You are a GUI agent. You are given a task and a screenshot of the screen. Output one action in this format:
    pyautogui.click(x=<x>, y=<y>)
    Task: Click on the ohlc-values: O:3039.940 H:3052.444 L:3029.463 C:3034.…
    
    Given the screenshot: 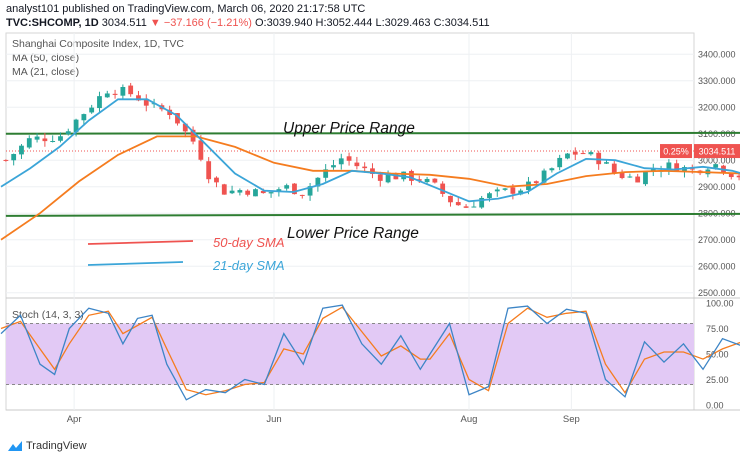 What is the action you would take?
    pyautogui.click(x=372, y=23)
    